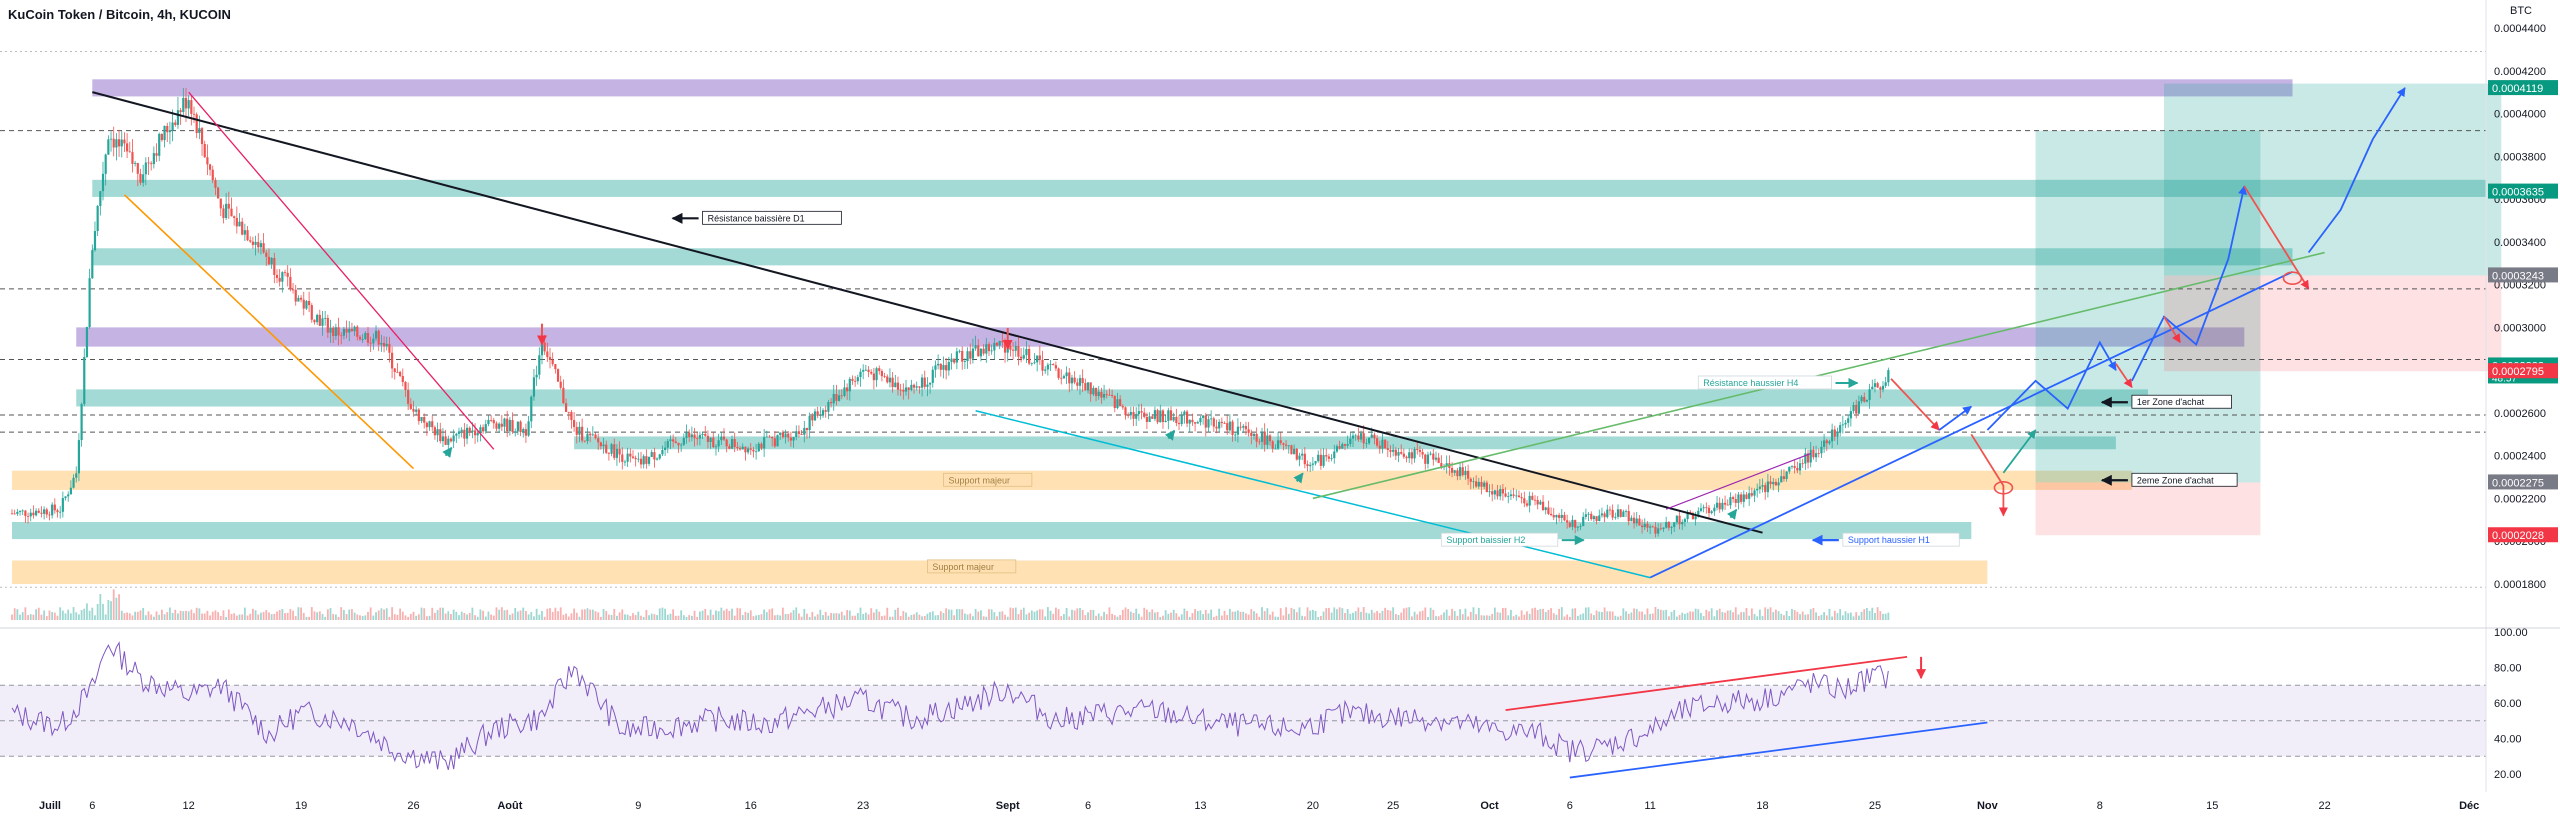  Describe the element at coordinates (2518, 483) in the screenshot. I see `price-label-text: 0.0002275` at that location.